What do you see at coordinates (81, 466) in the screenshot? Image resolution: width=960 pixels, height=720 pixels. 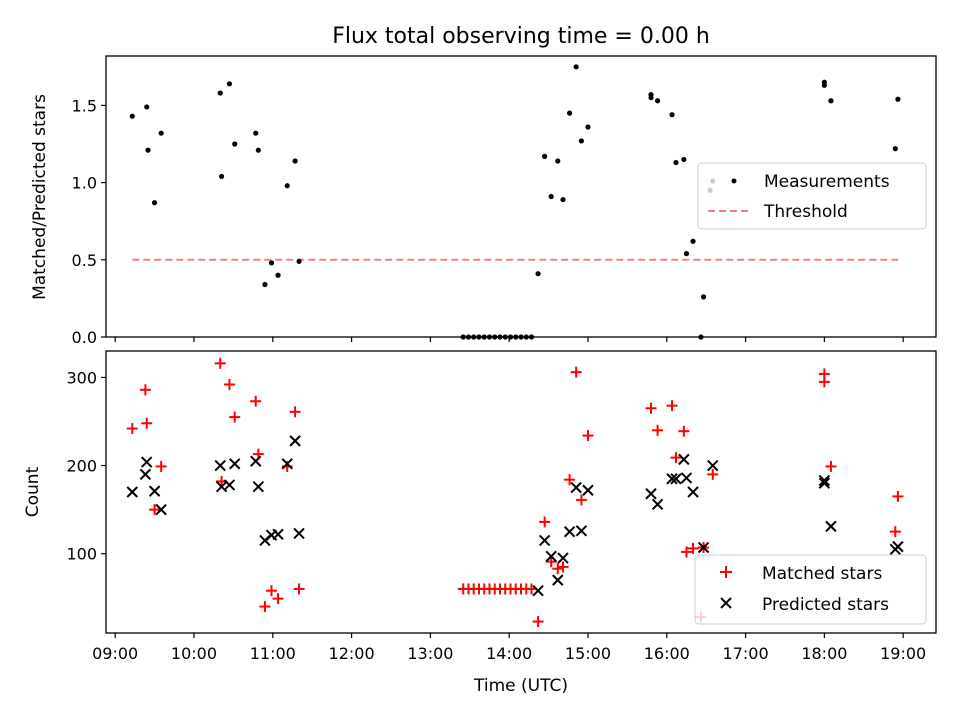 I see `count-y-tick-label: 200` at bounding box center [81, 466].